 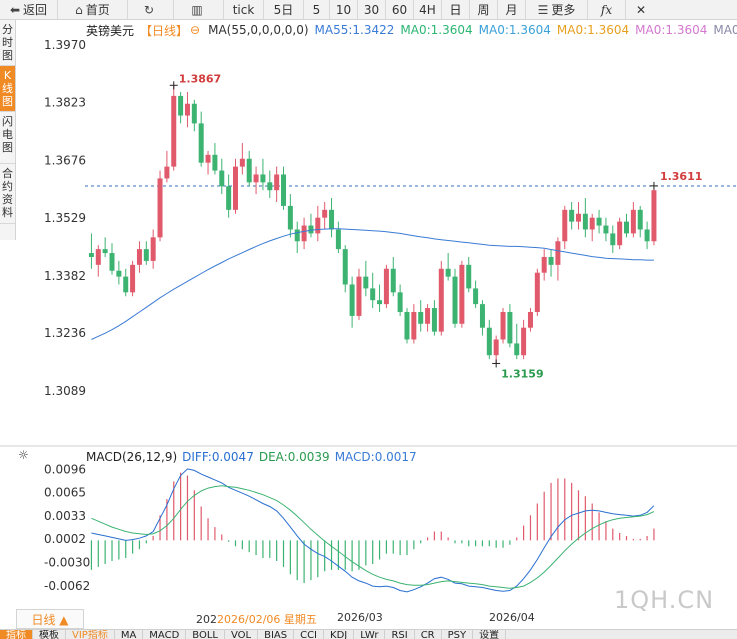 I want to click on indicator-tab-0: 指标, so click(x=16, y=634).